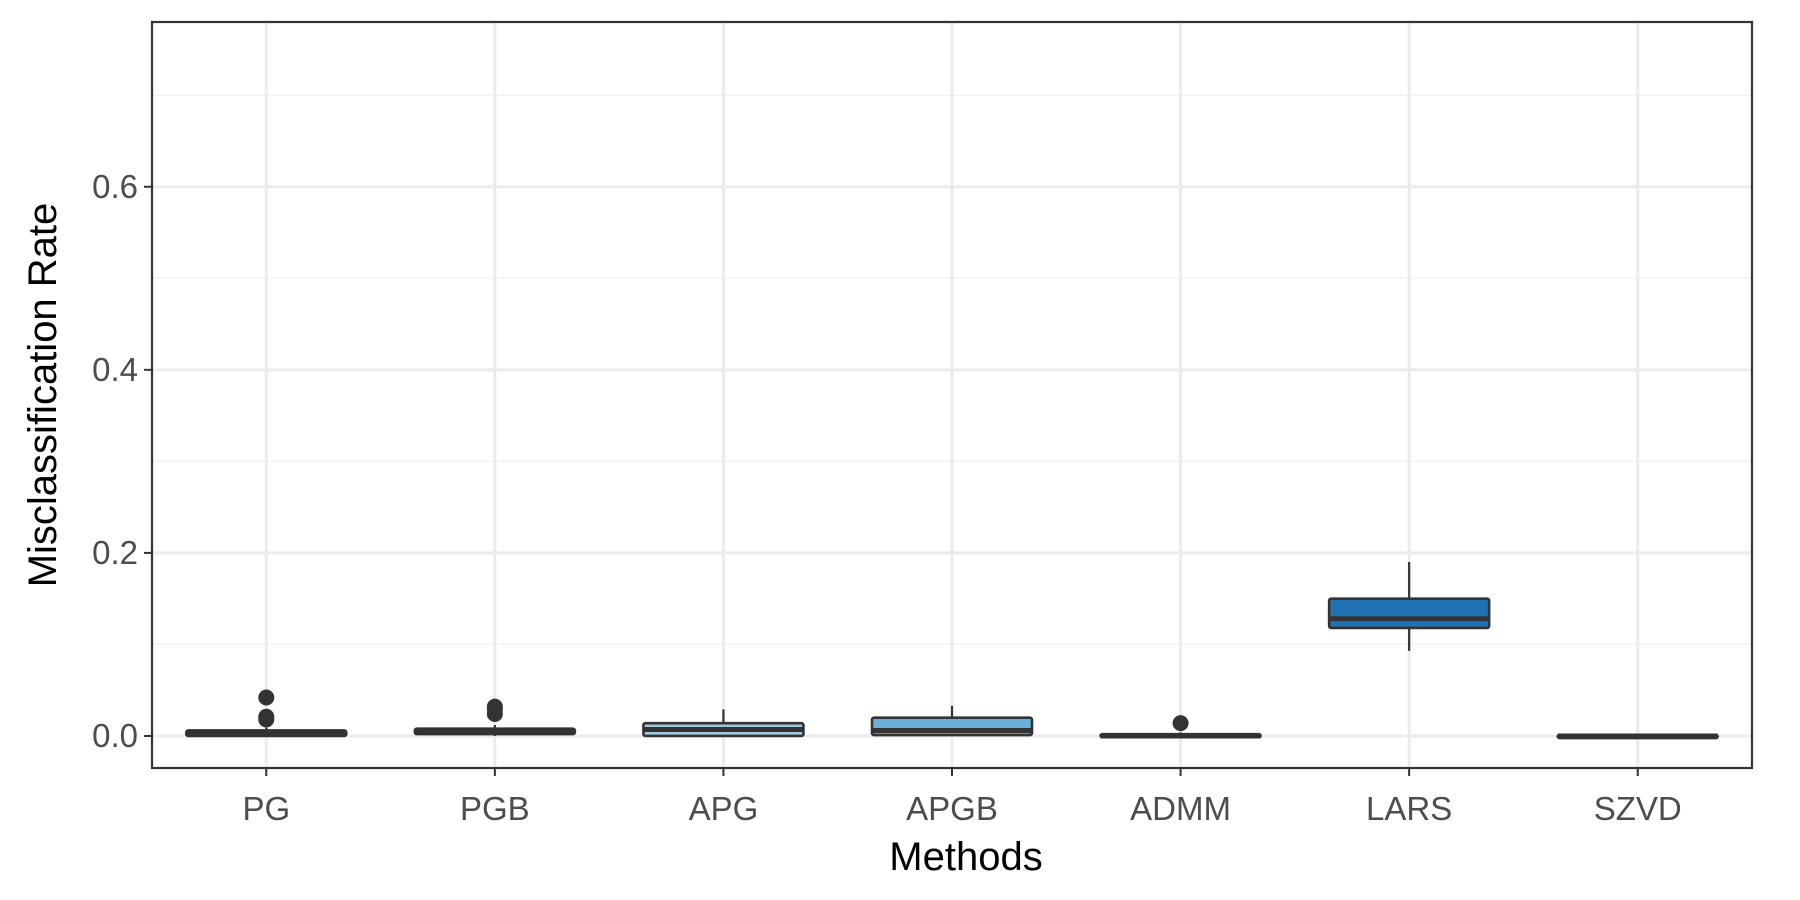  Describe the element at coordinates (1180, 808) in the screenshot. I see `x-tick-label: ADMM` at that location.